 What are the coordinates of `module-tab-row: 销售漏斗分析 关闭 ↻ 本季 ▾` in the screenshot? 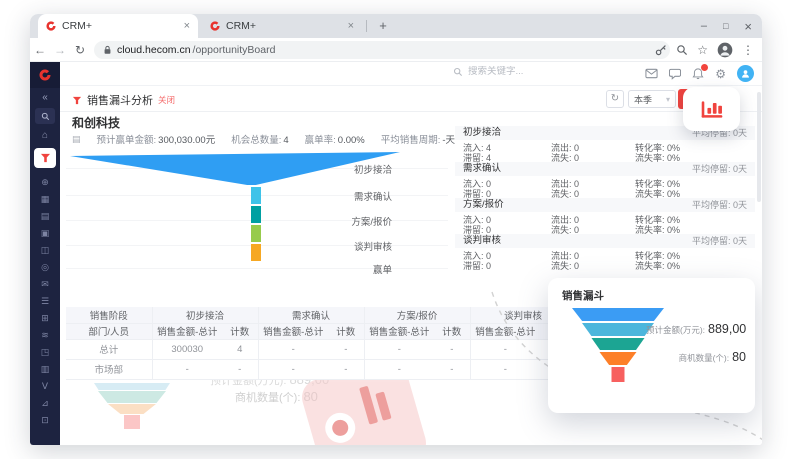 It's located at (411, 99).